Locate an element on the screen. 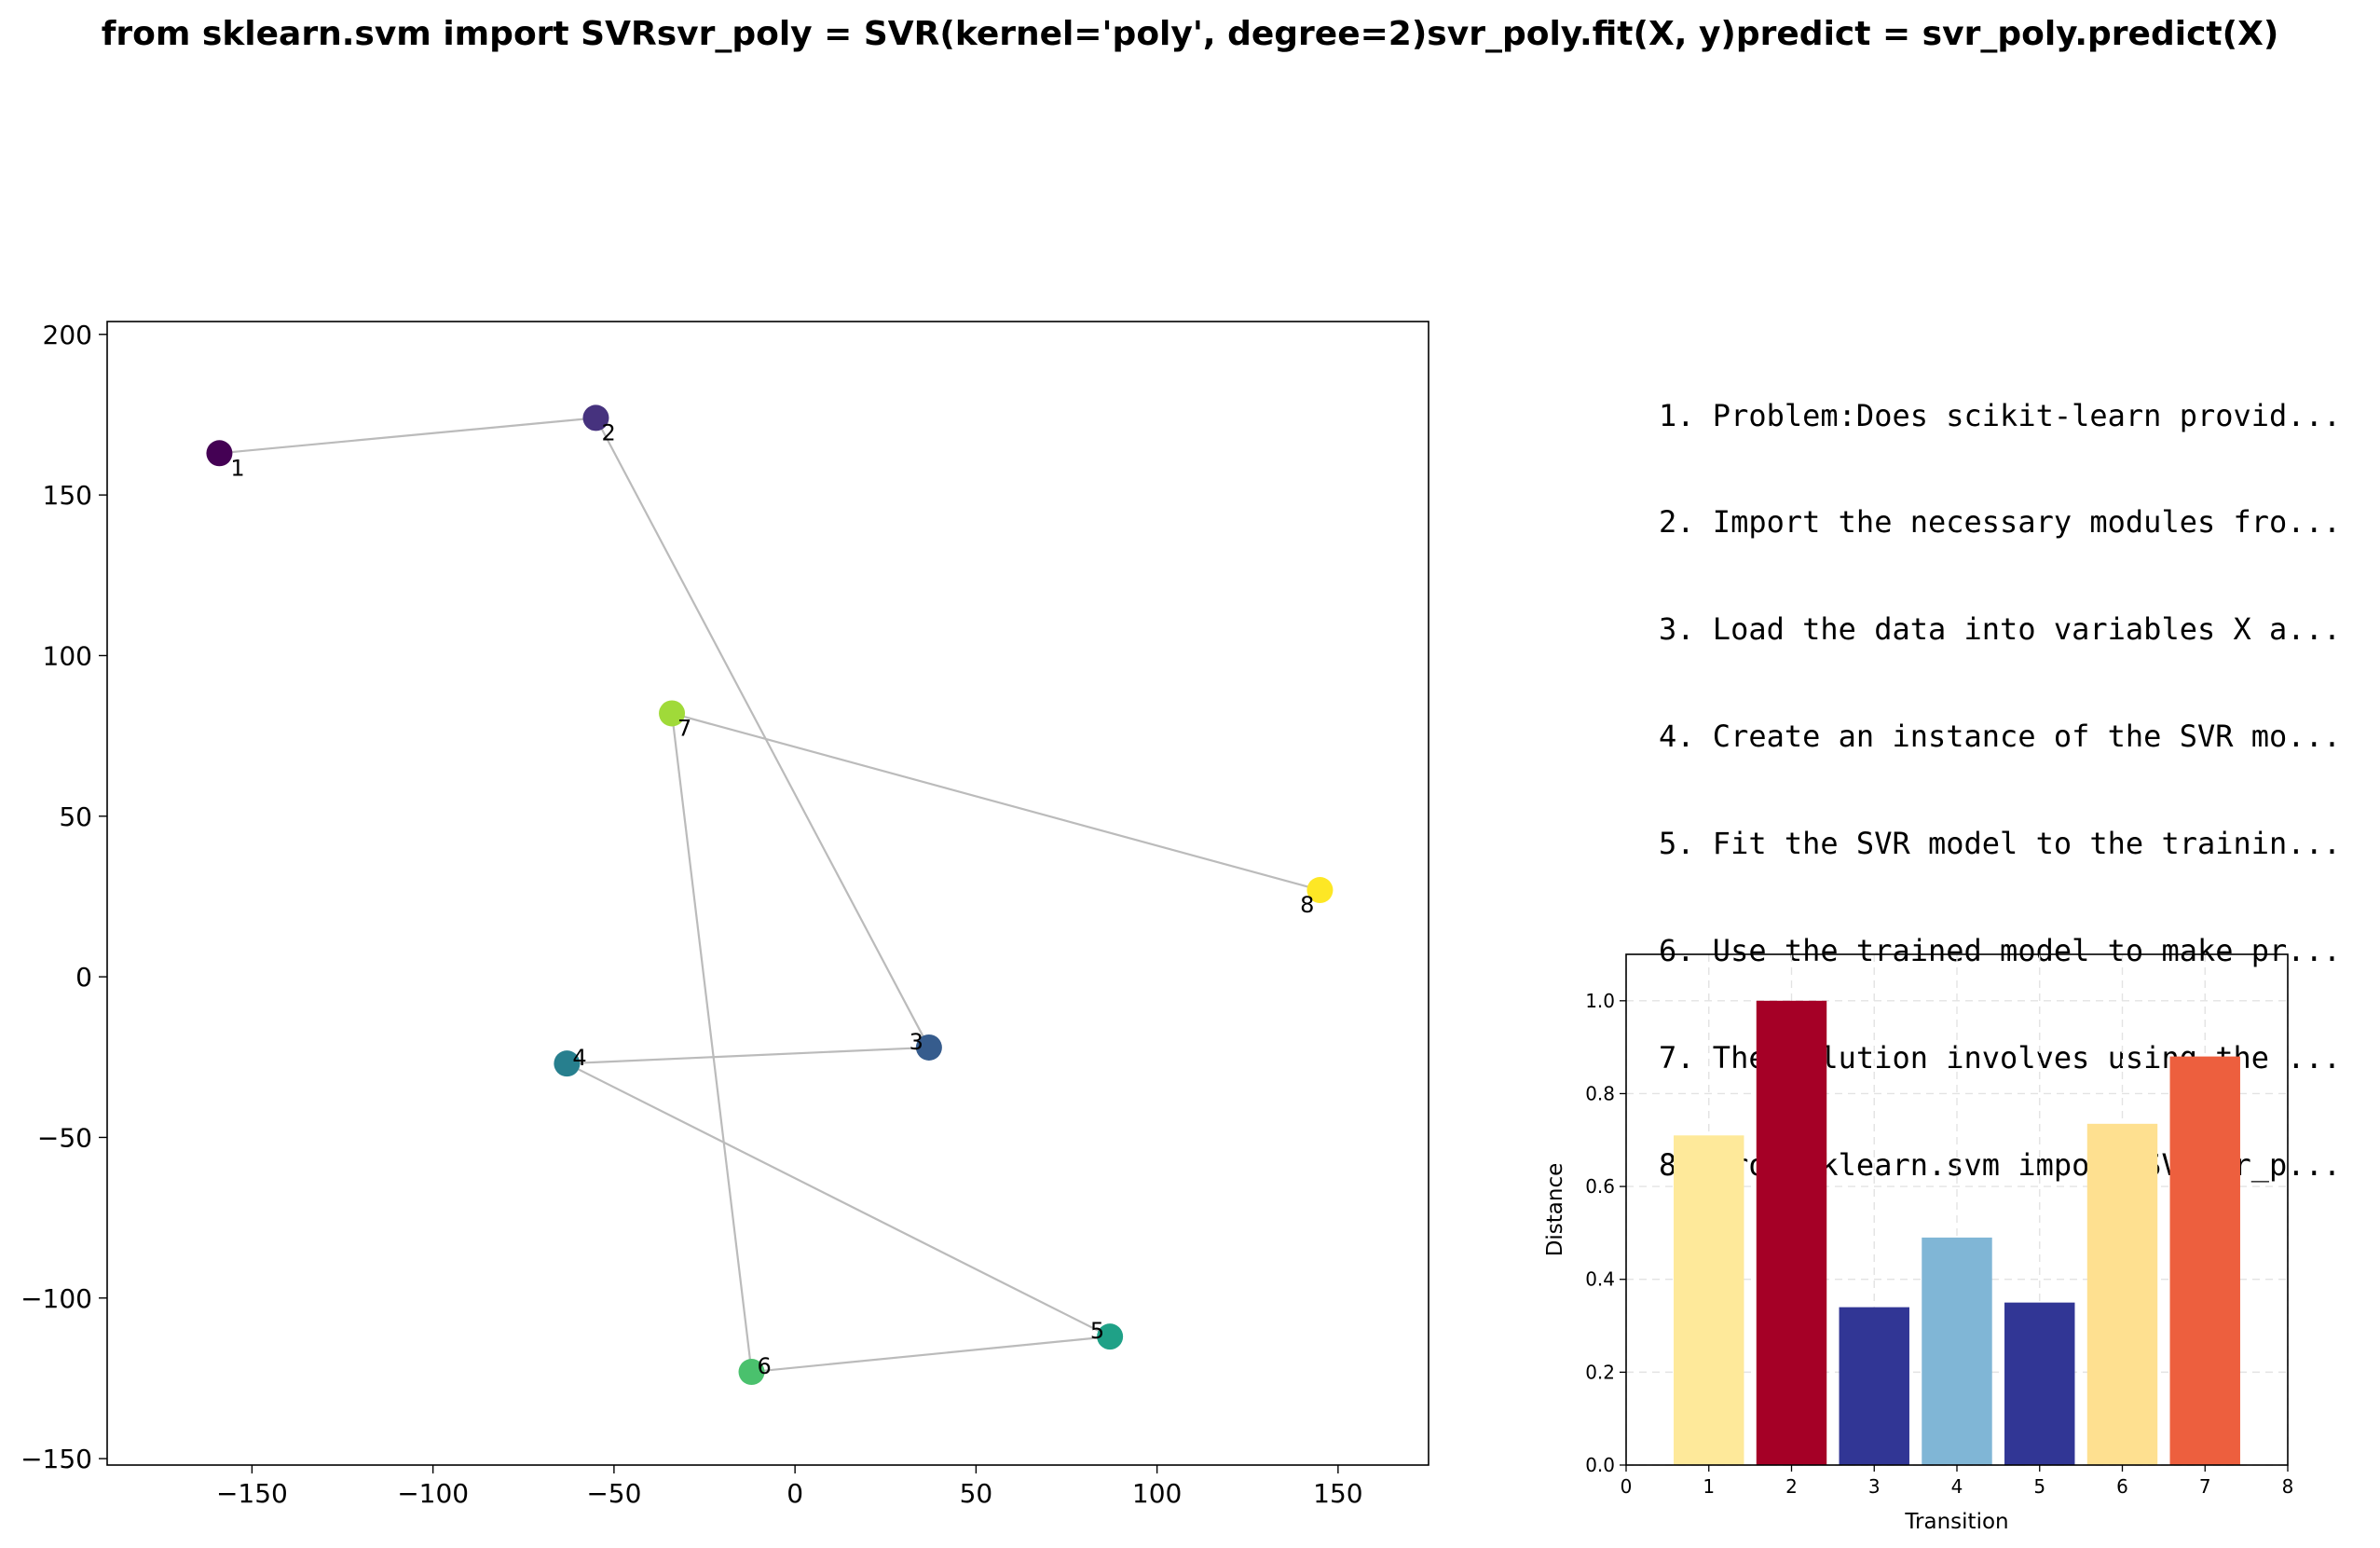 Image resolution: width=2380 pixels, height=1548 pixels. y-tick-label: −100 is located at coordinates (56, 1298).